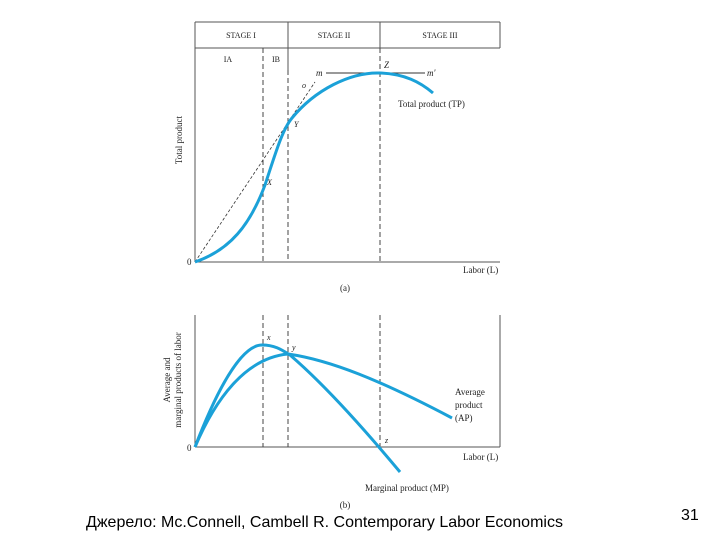 The height and width of the screenshot is (540, 720). I want to click on caption: (a), so click(345, 288).